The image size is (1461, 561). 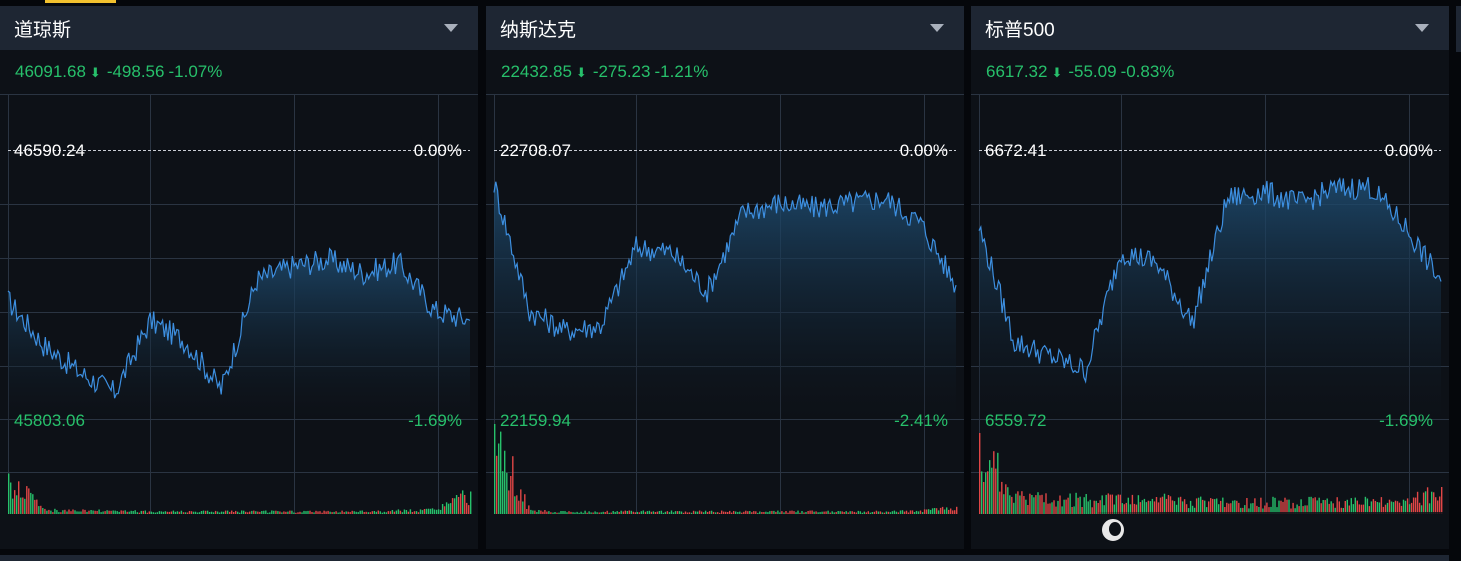 I want to click on next-panel-edge, so click(x=1458, y=29).